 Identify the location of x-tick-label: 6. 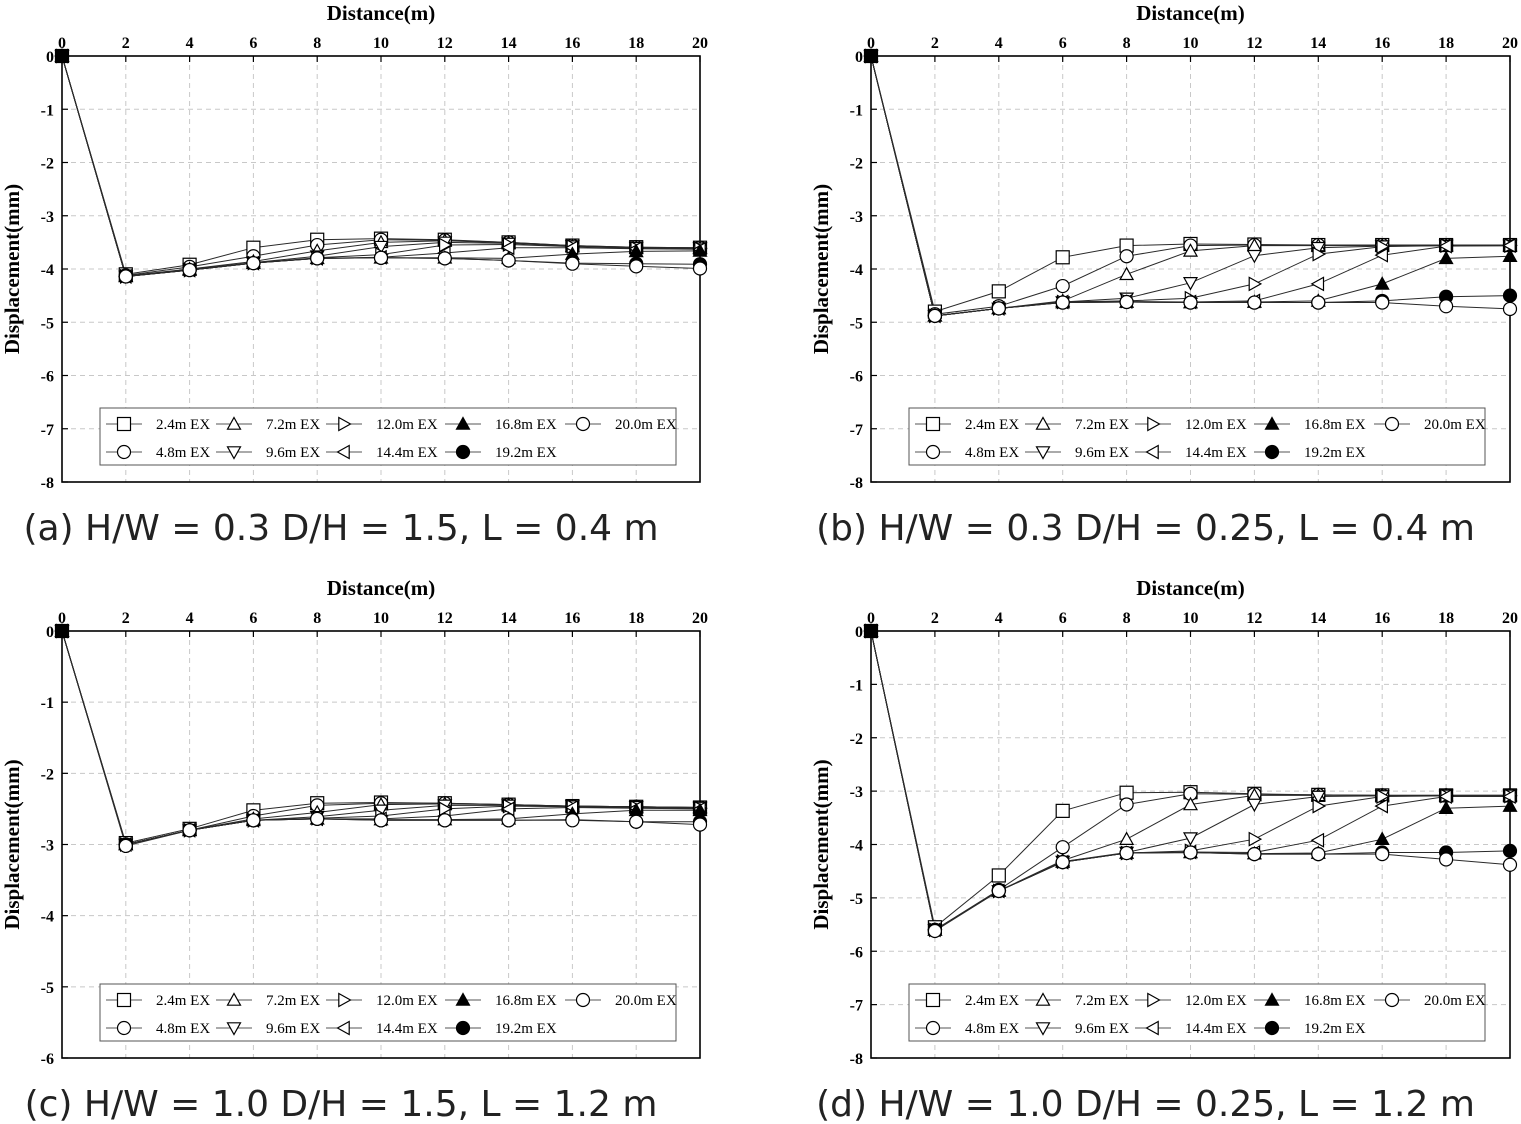
(253, 43).